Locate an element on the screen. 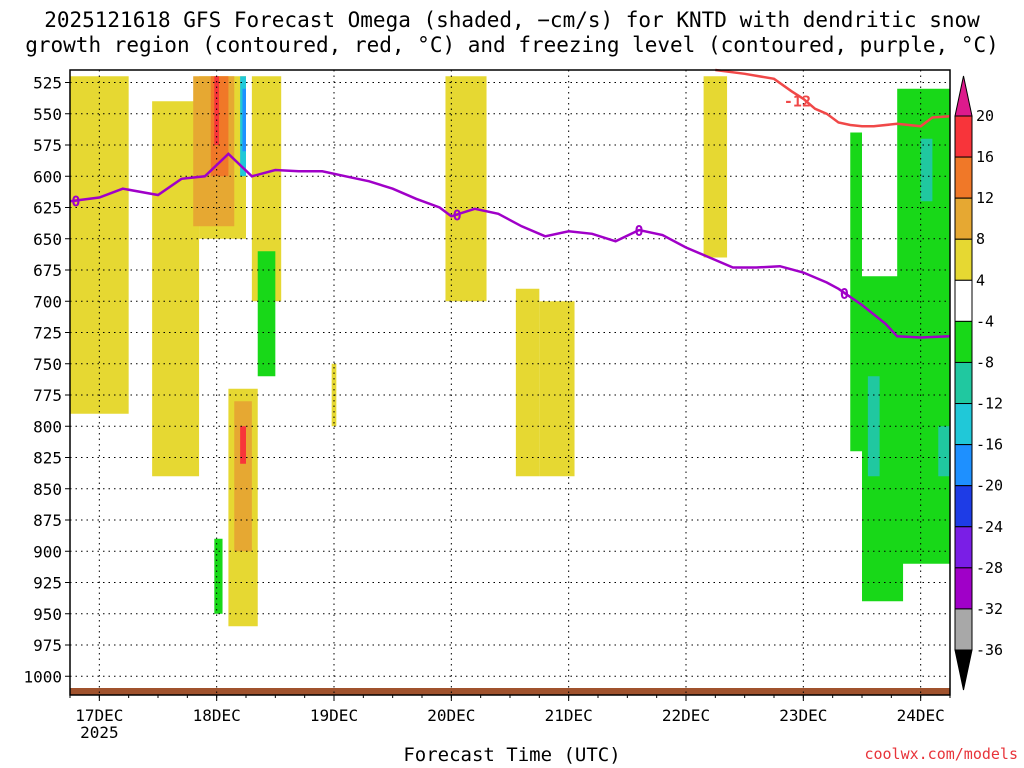 The width and height of the screenshot is (1024, 768). y-tick-label-700: 700 is located at coordinates (47, 301).